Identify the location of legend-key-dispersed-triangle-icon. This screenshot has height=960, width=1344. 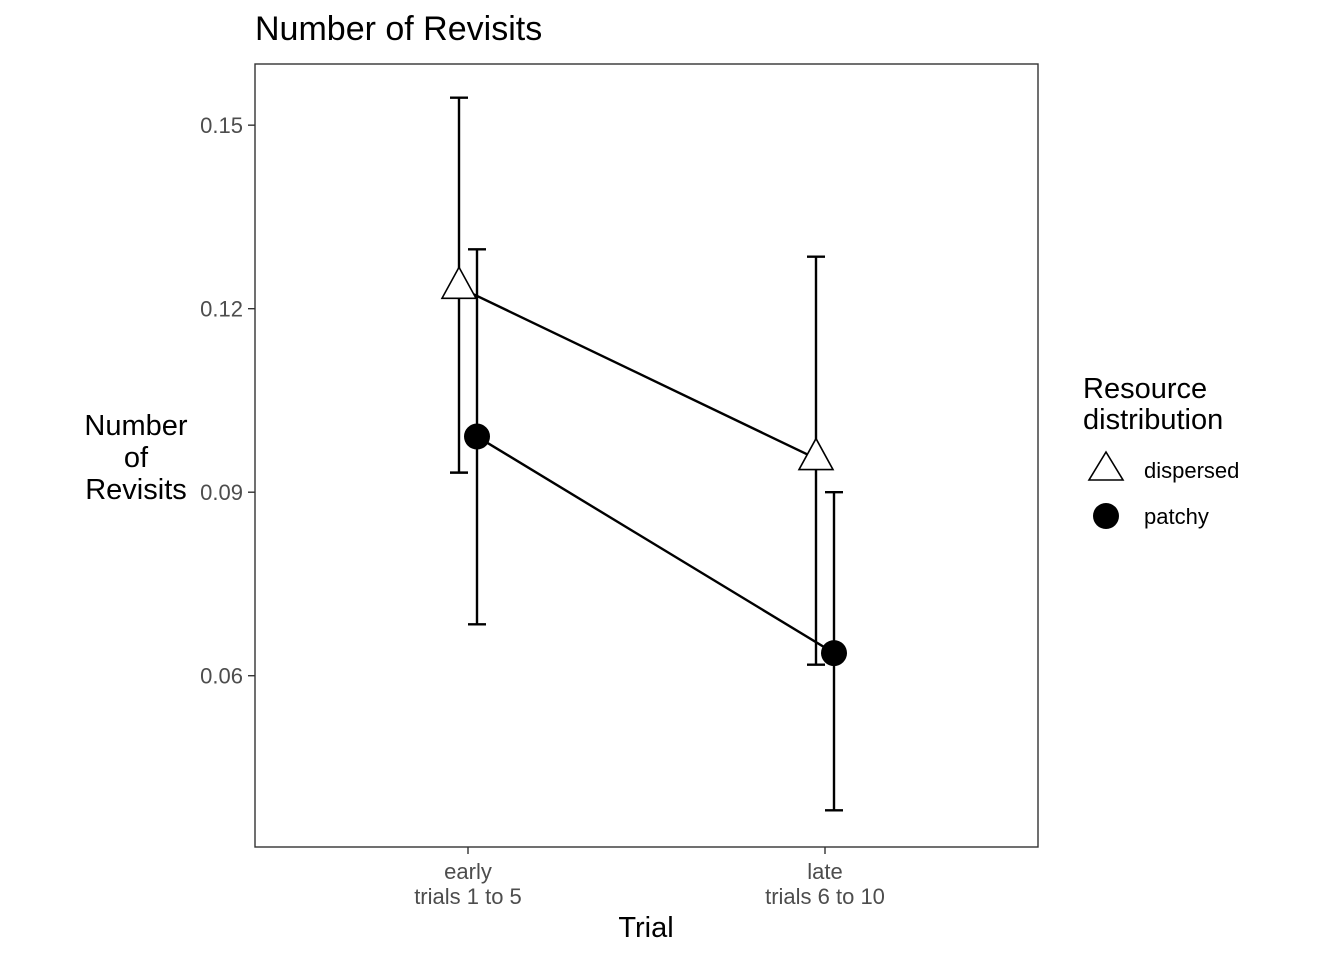
(1106, 465).